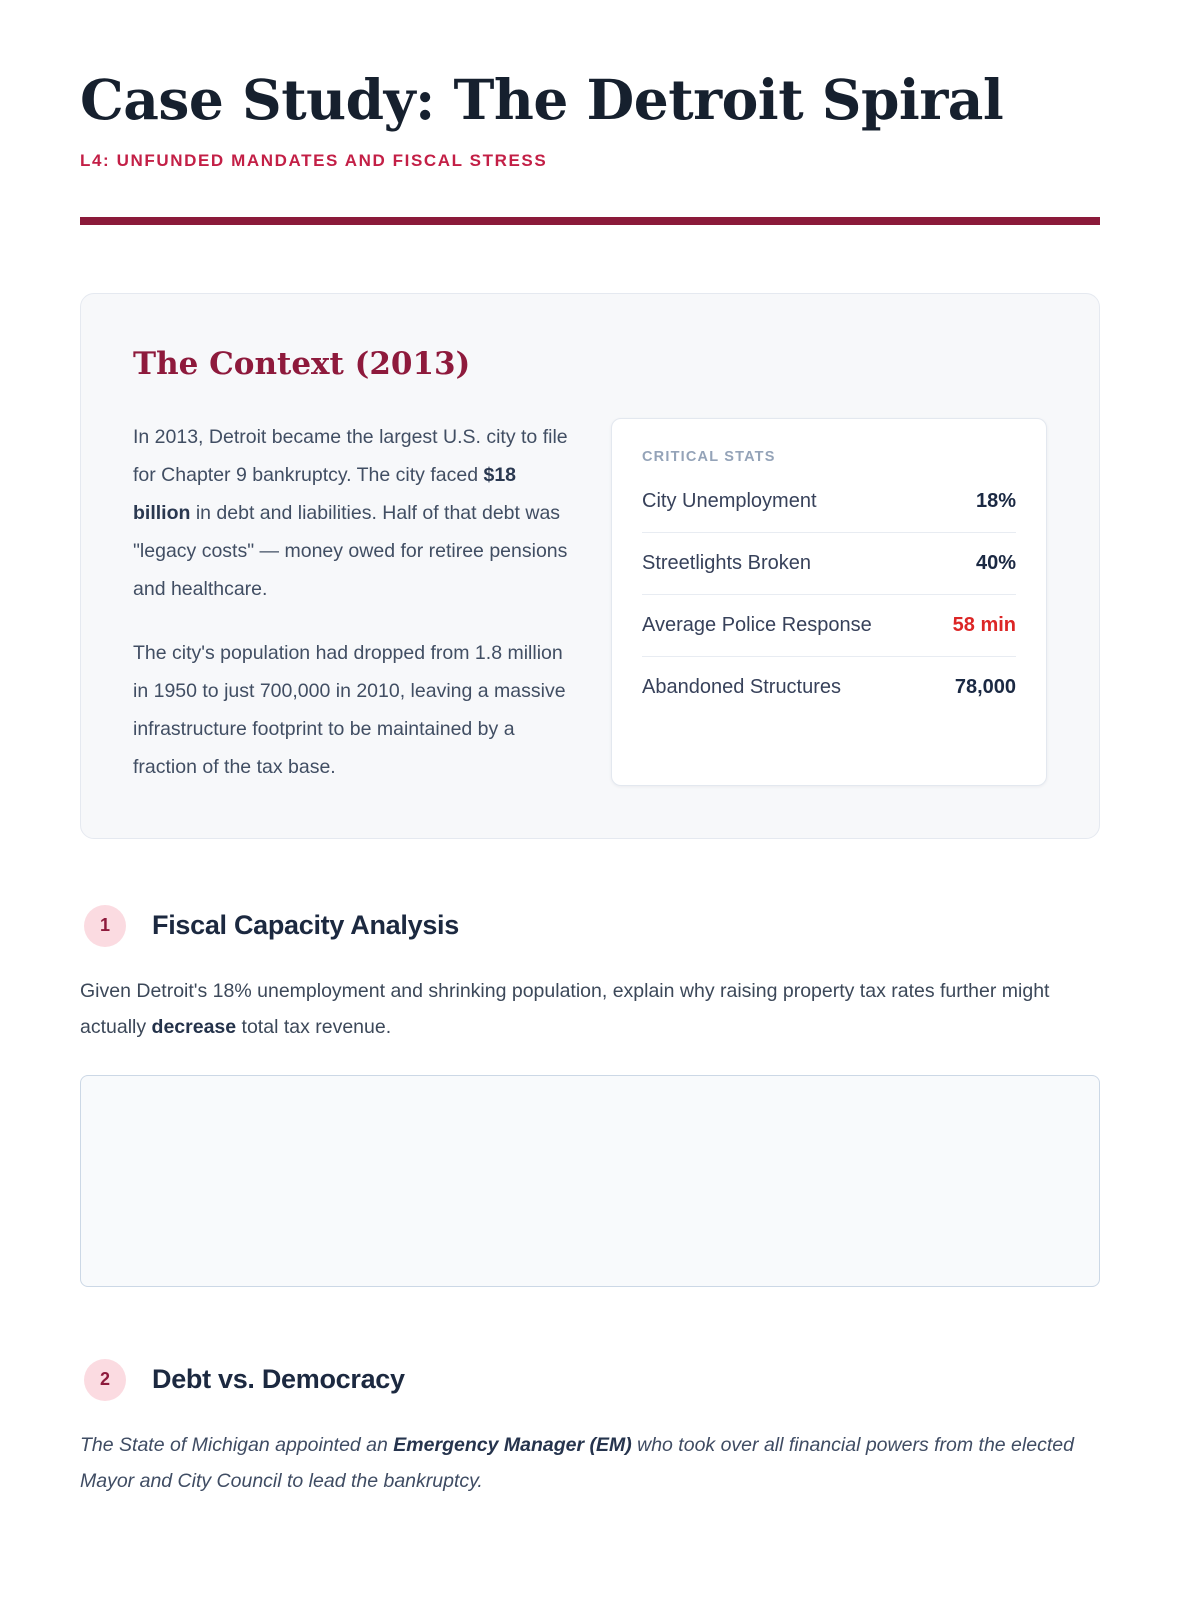 This screenshot has height=1600, width=1200. What do you see at coordinates (829, 502) in the screenshot?
I see `stat-row-unemployment: City Unemployment 18%` at bounding box center [829, 502].